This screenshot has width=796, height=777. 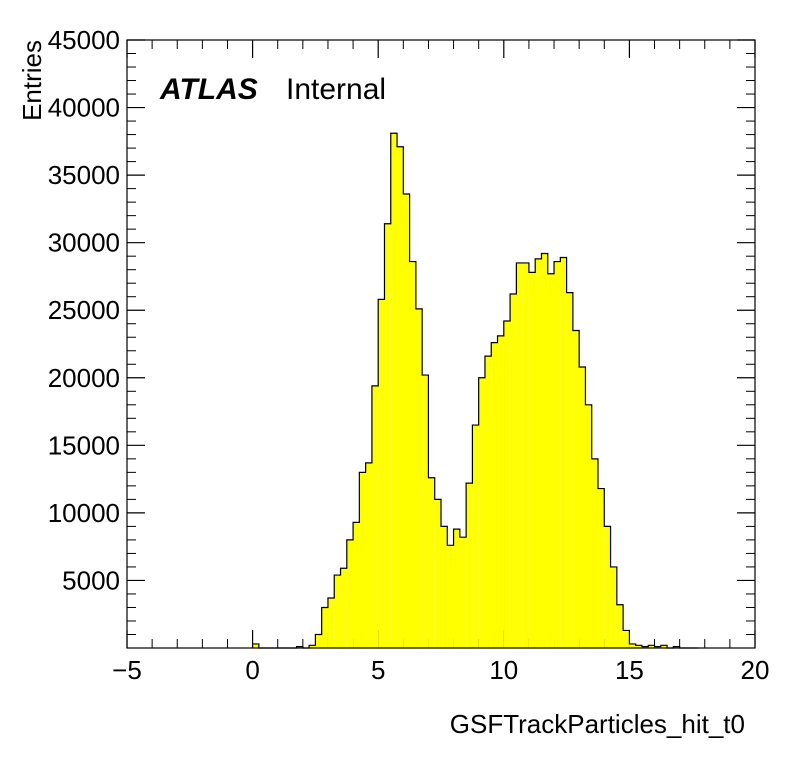 I want to click on x-tick-label: 15, so click(x=629, y=670).